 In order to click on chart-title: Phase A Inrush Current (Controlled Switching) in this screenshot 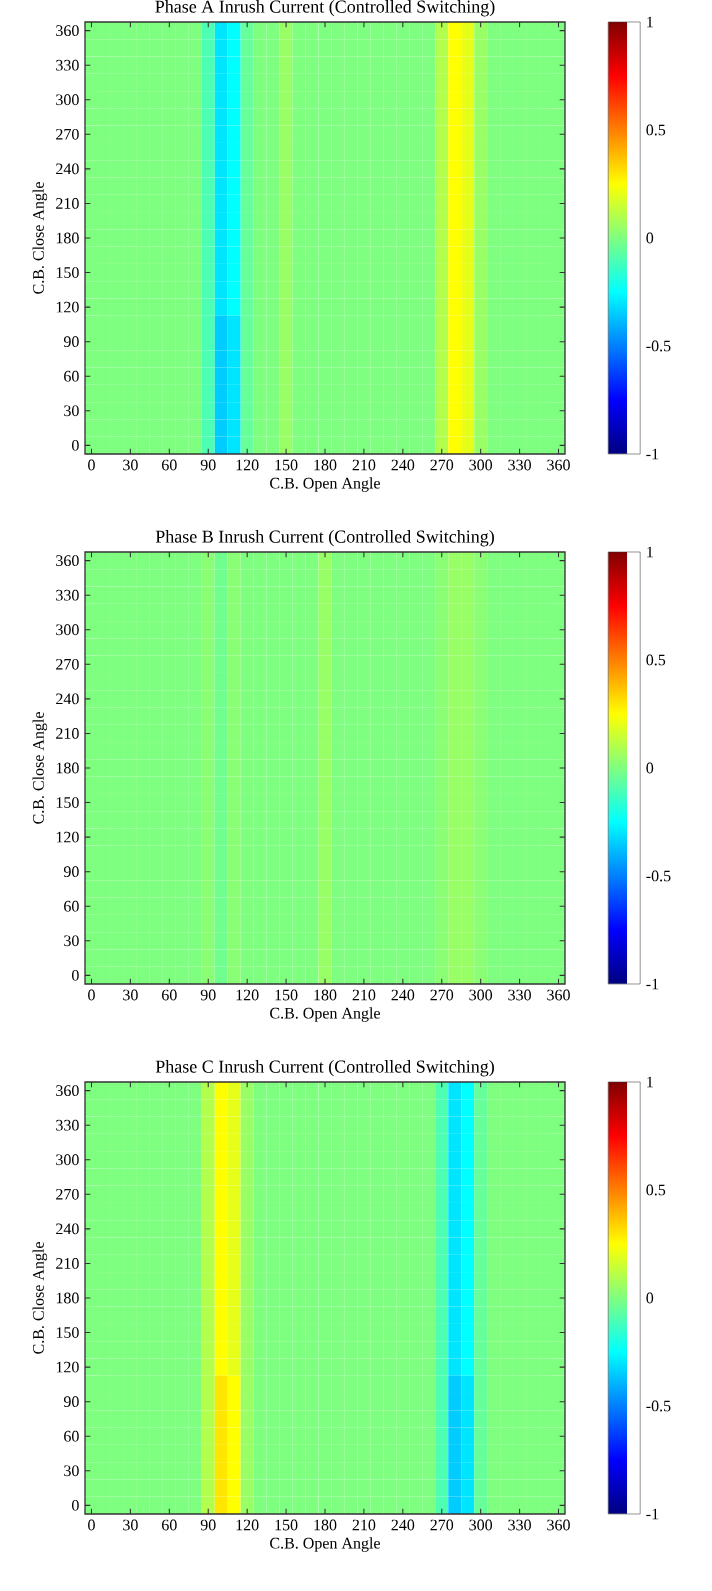, I will do `click(325, 8)`.